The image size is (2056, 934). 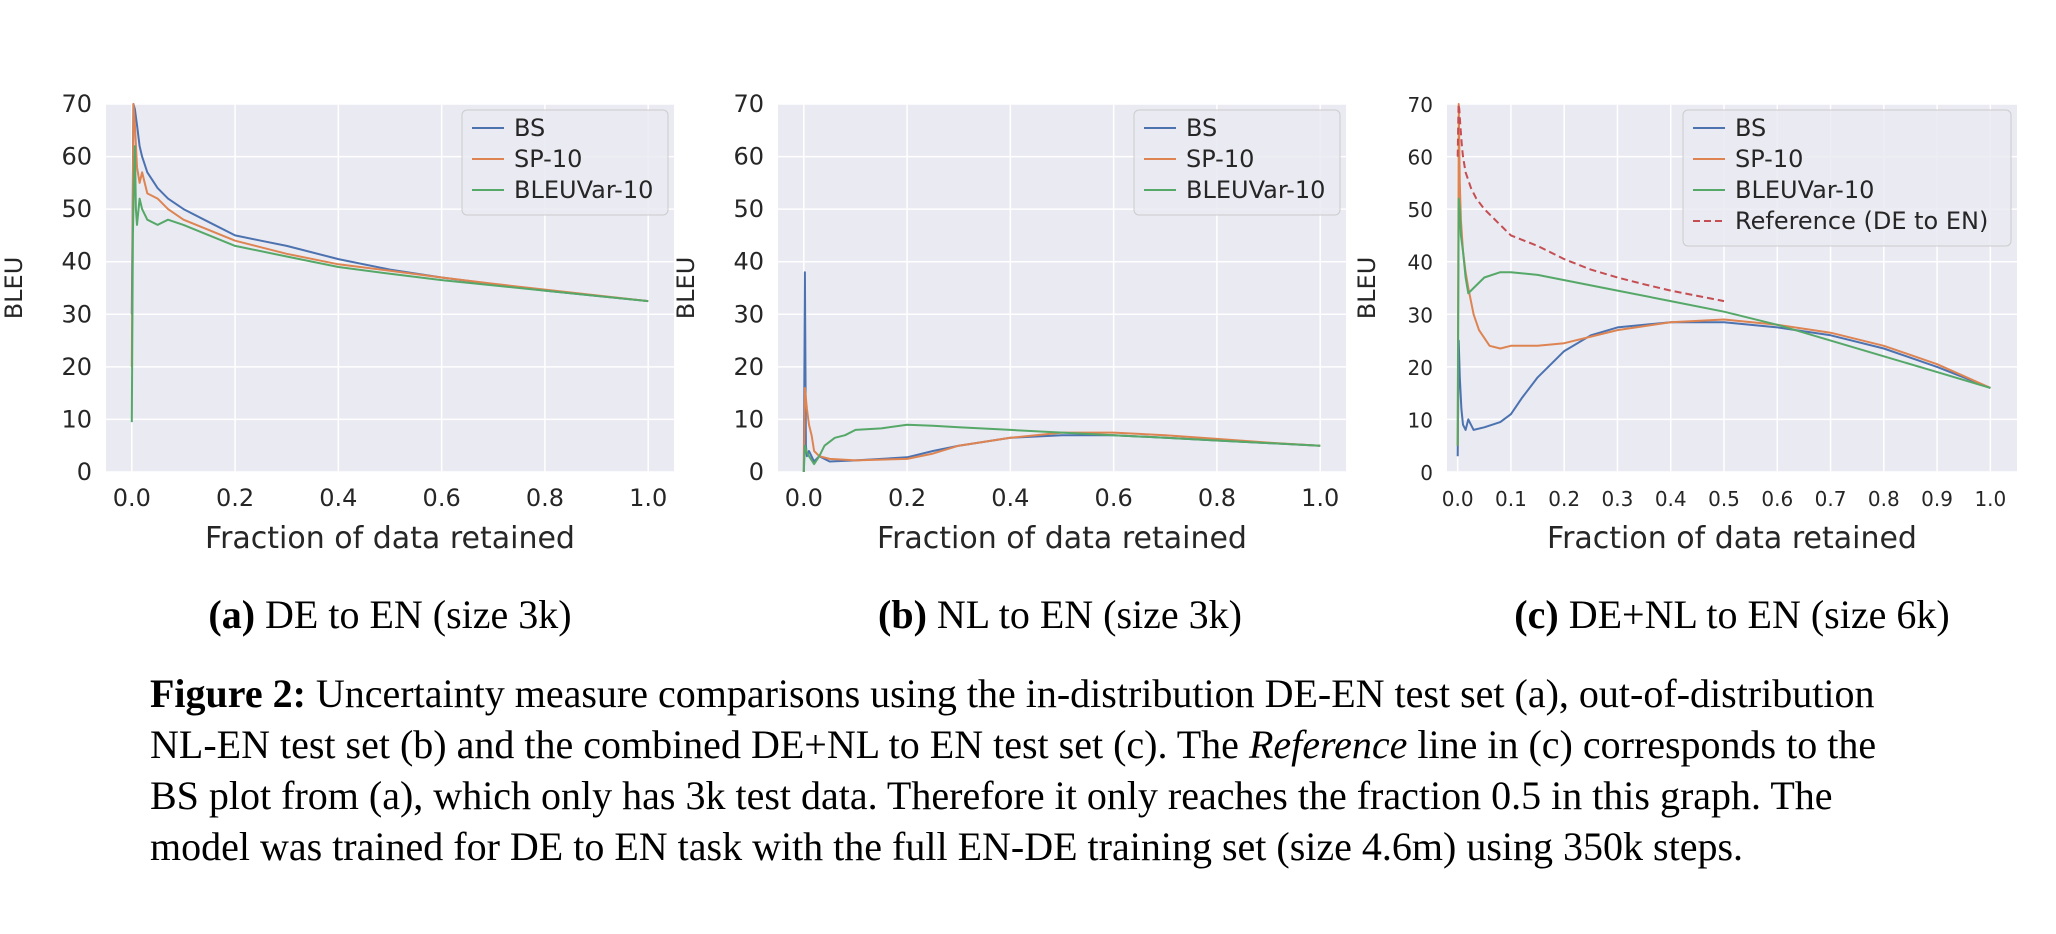 What do you see at coordinates (231, 614) in the screenshot?
I see `subfigure-caption-label: (a)` at bounding box center [231, 614].